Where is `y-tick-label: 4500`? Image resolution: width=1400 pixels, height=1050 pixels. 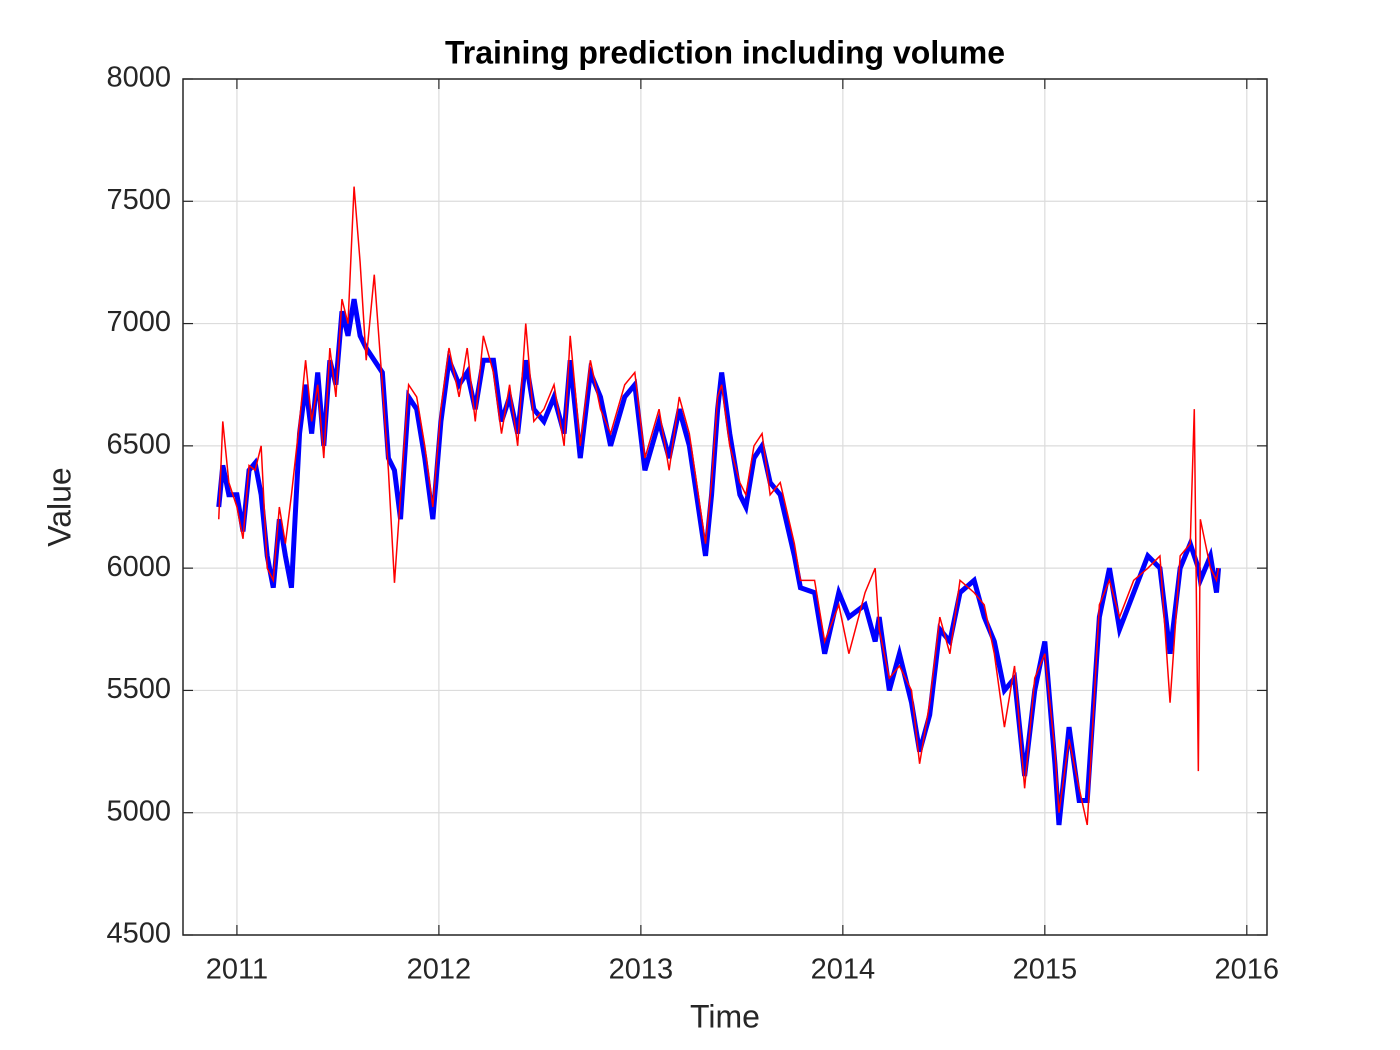
y-tick-label: 4500 is located at coordinates (138, 934).